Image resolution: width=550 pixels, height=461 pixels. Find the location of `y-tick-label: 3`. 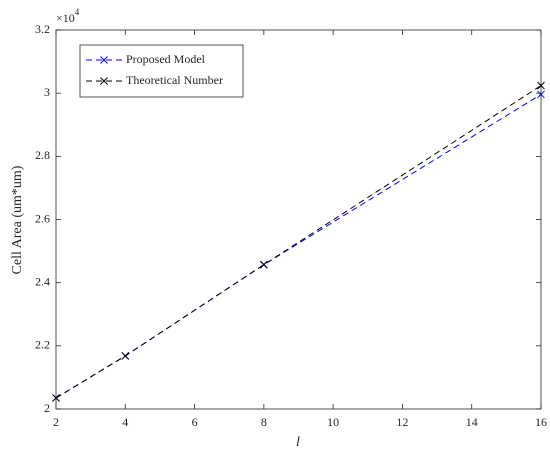

y-tick-label: 3 is located at coordinates (47, 92).